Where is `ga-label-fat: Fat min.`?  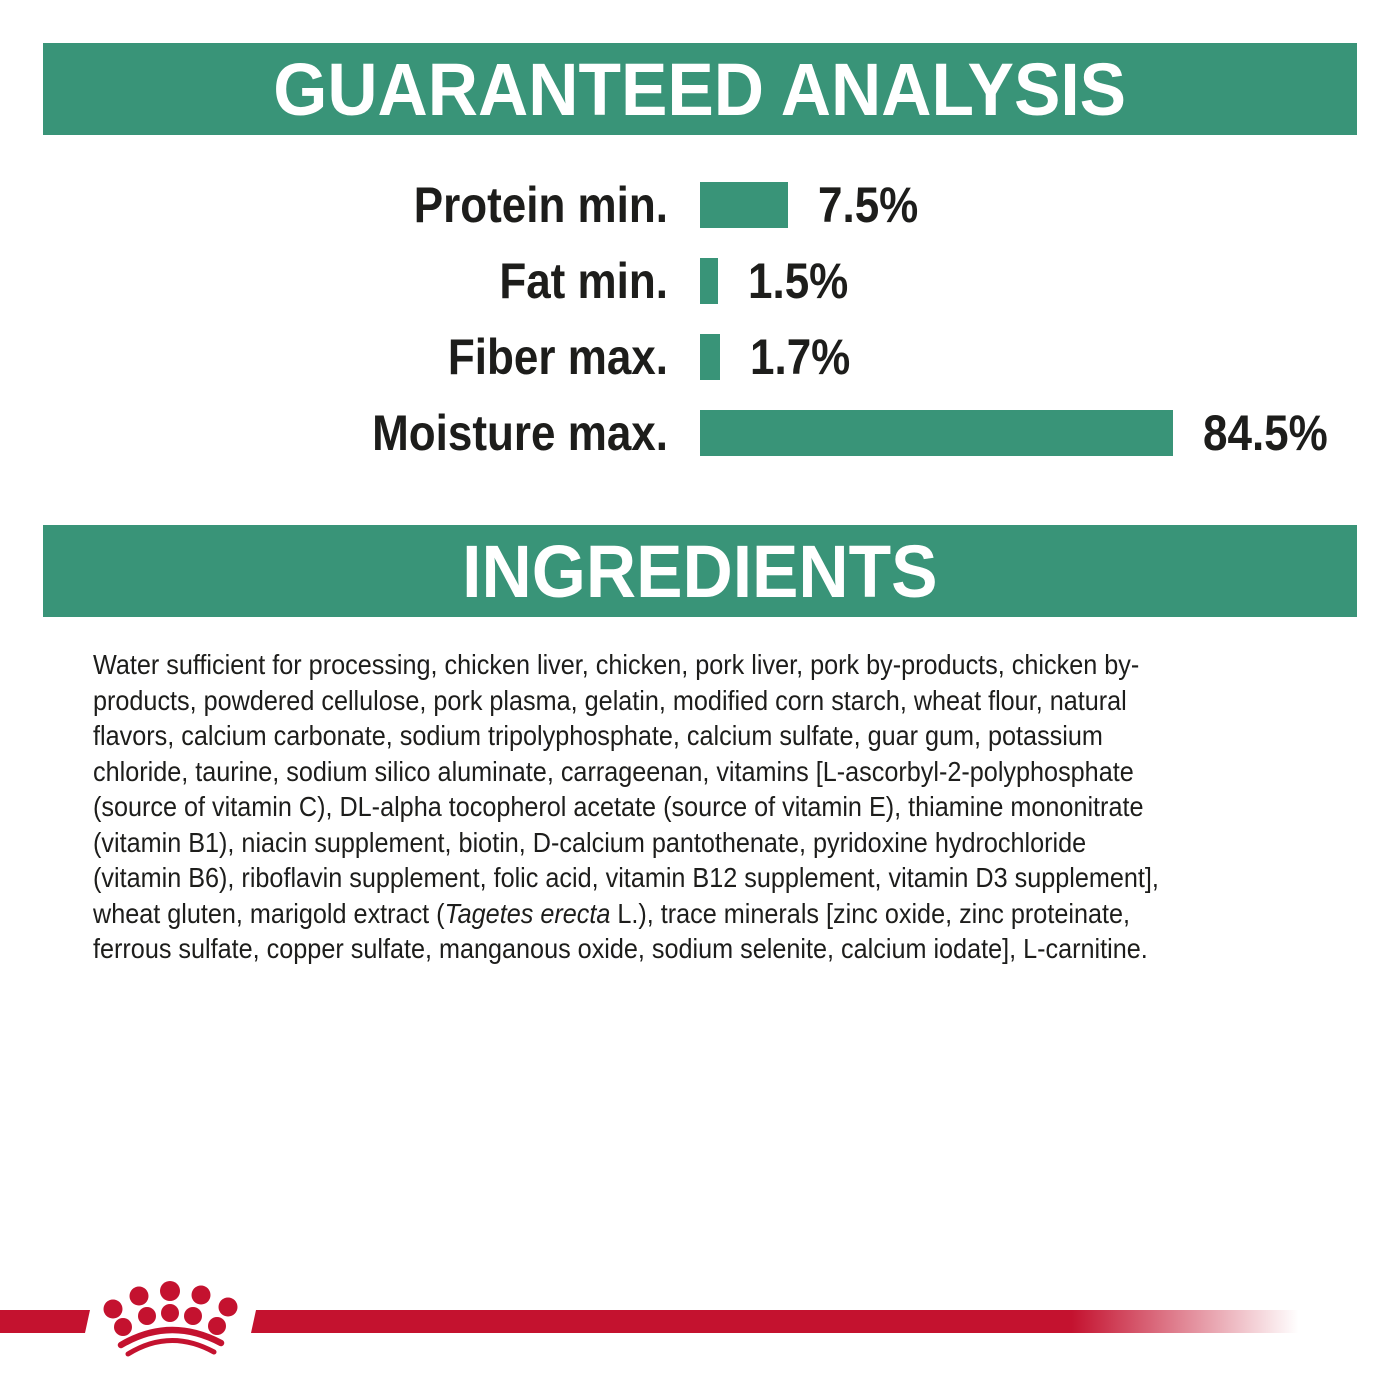
ga-label-fat: Fat min. is located at coordinates (583, 281).